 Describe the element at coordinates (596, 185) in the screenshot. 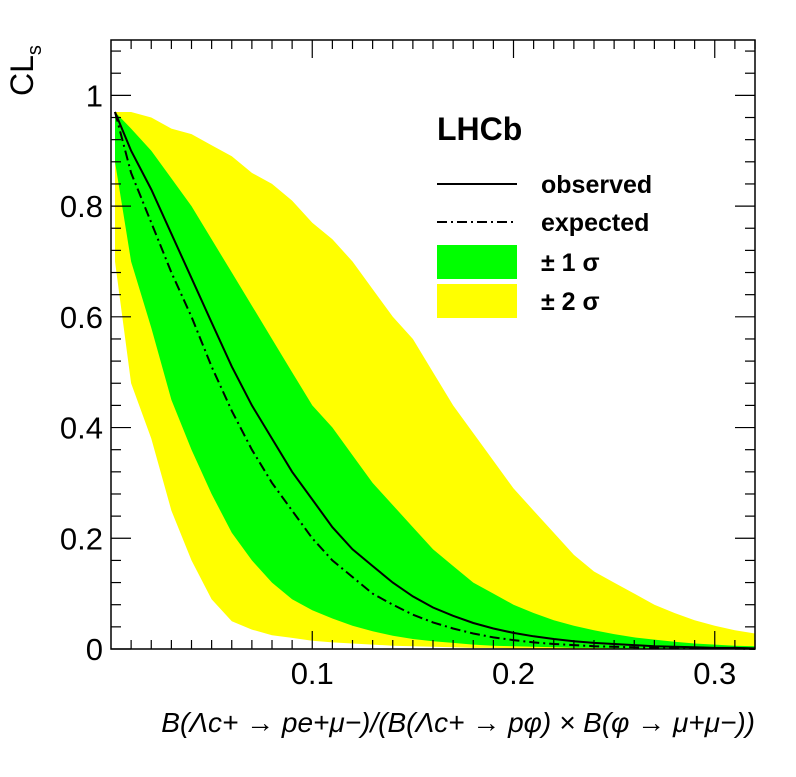

I see `legend-observed-label: observed` at that location.